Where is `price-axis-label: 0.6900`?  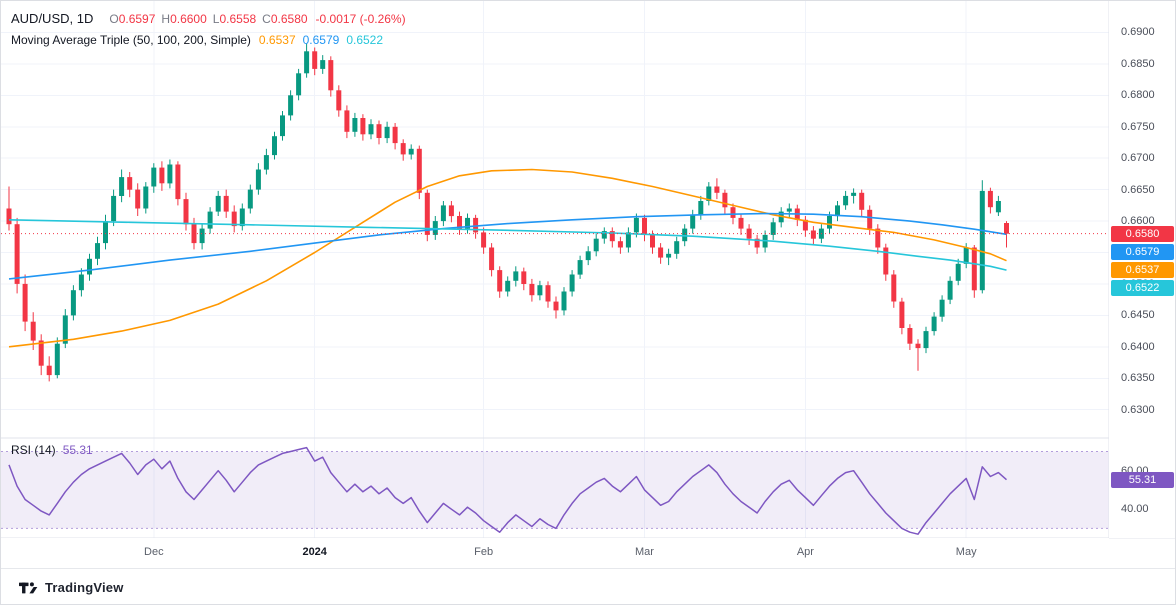 price-axis-label: 0.6900 is located at coordinates (1138, 32).